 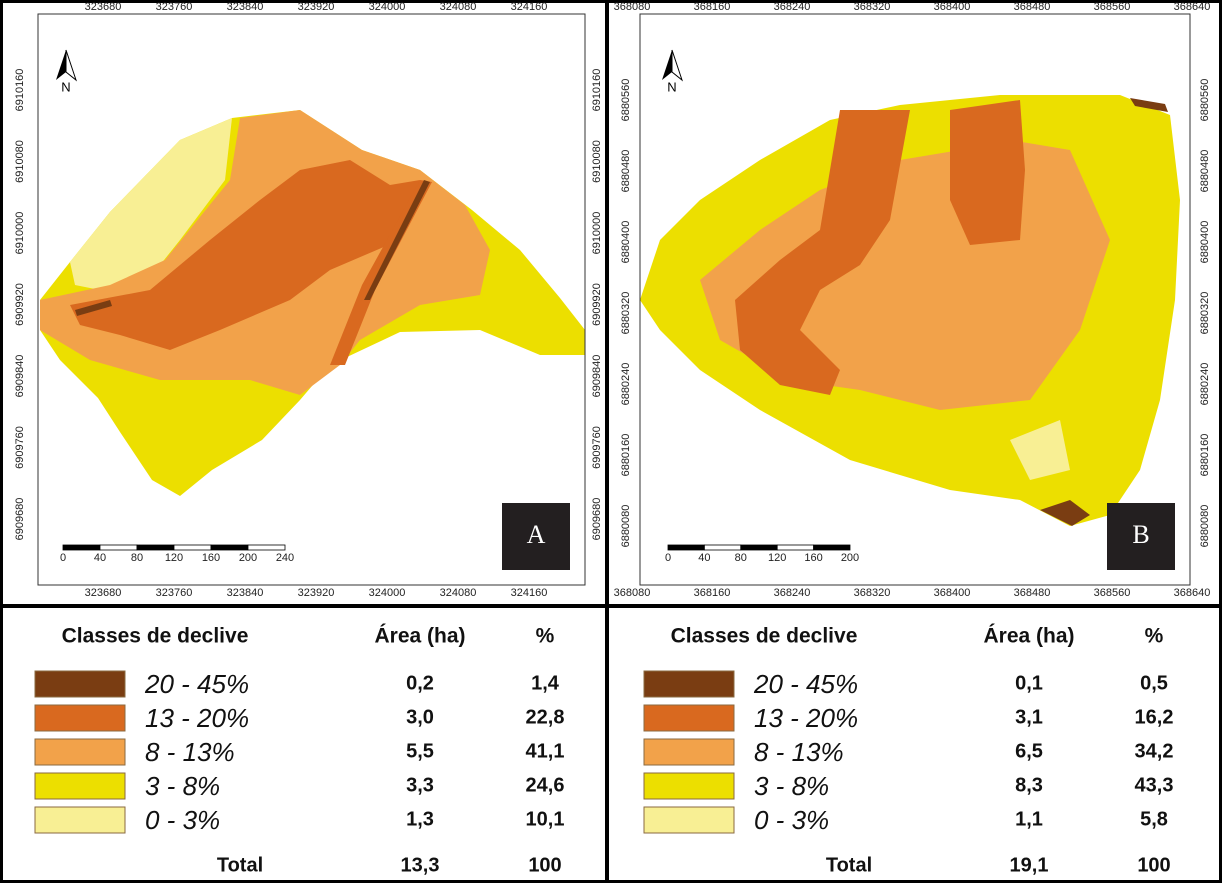 What do you see at coordinates (420, 865) in the screenshot?
I see `total-area: 13,3` at bounding box center [420, 865].